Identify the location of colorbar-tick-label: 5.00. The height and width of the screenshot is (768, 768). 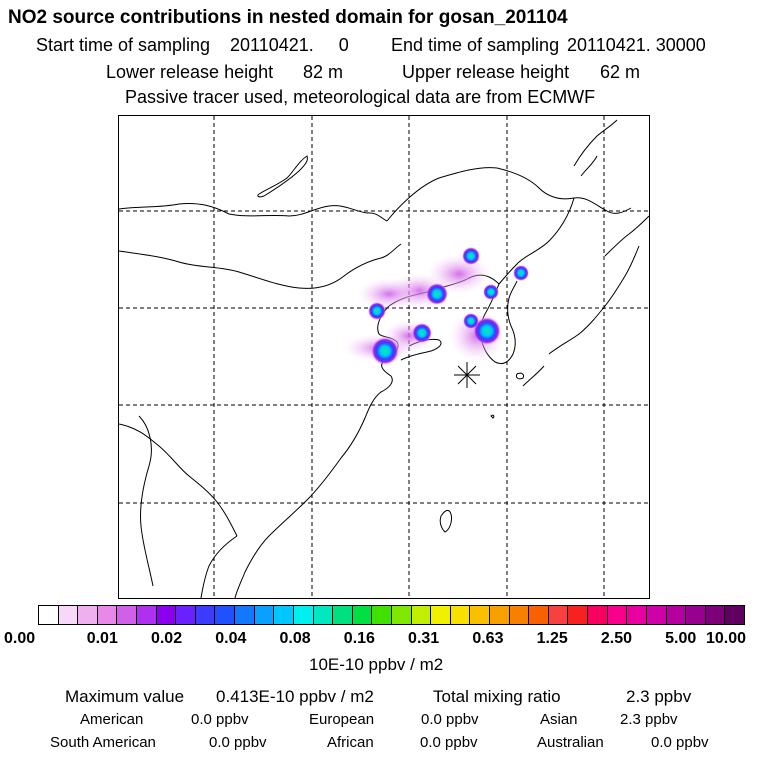
(681, 638).